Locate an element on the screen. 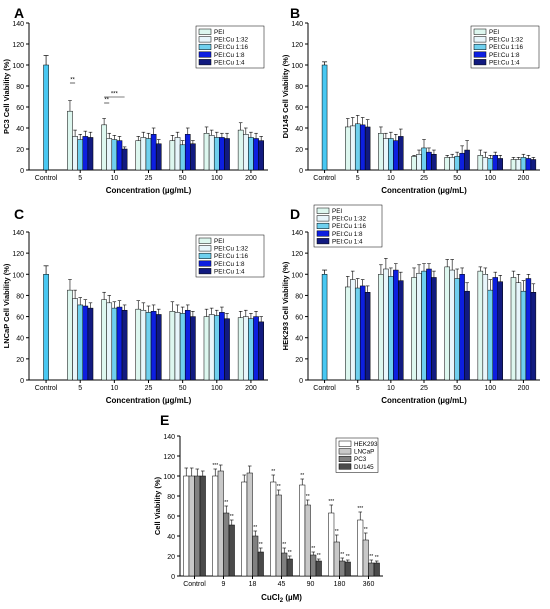 Image resolution: width=550 pixels, height=609 pixels. x-axis-label: CuCl2 (µM) is located at coordinates (281, 598).